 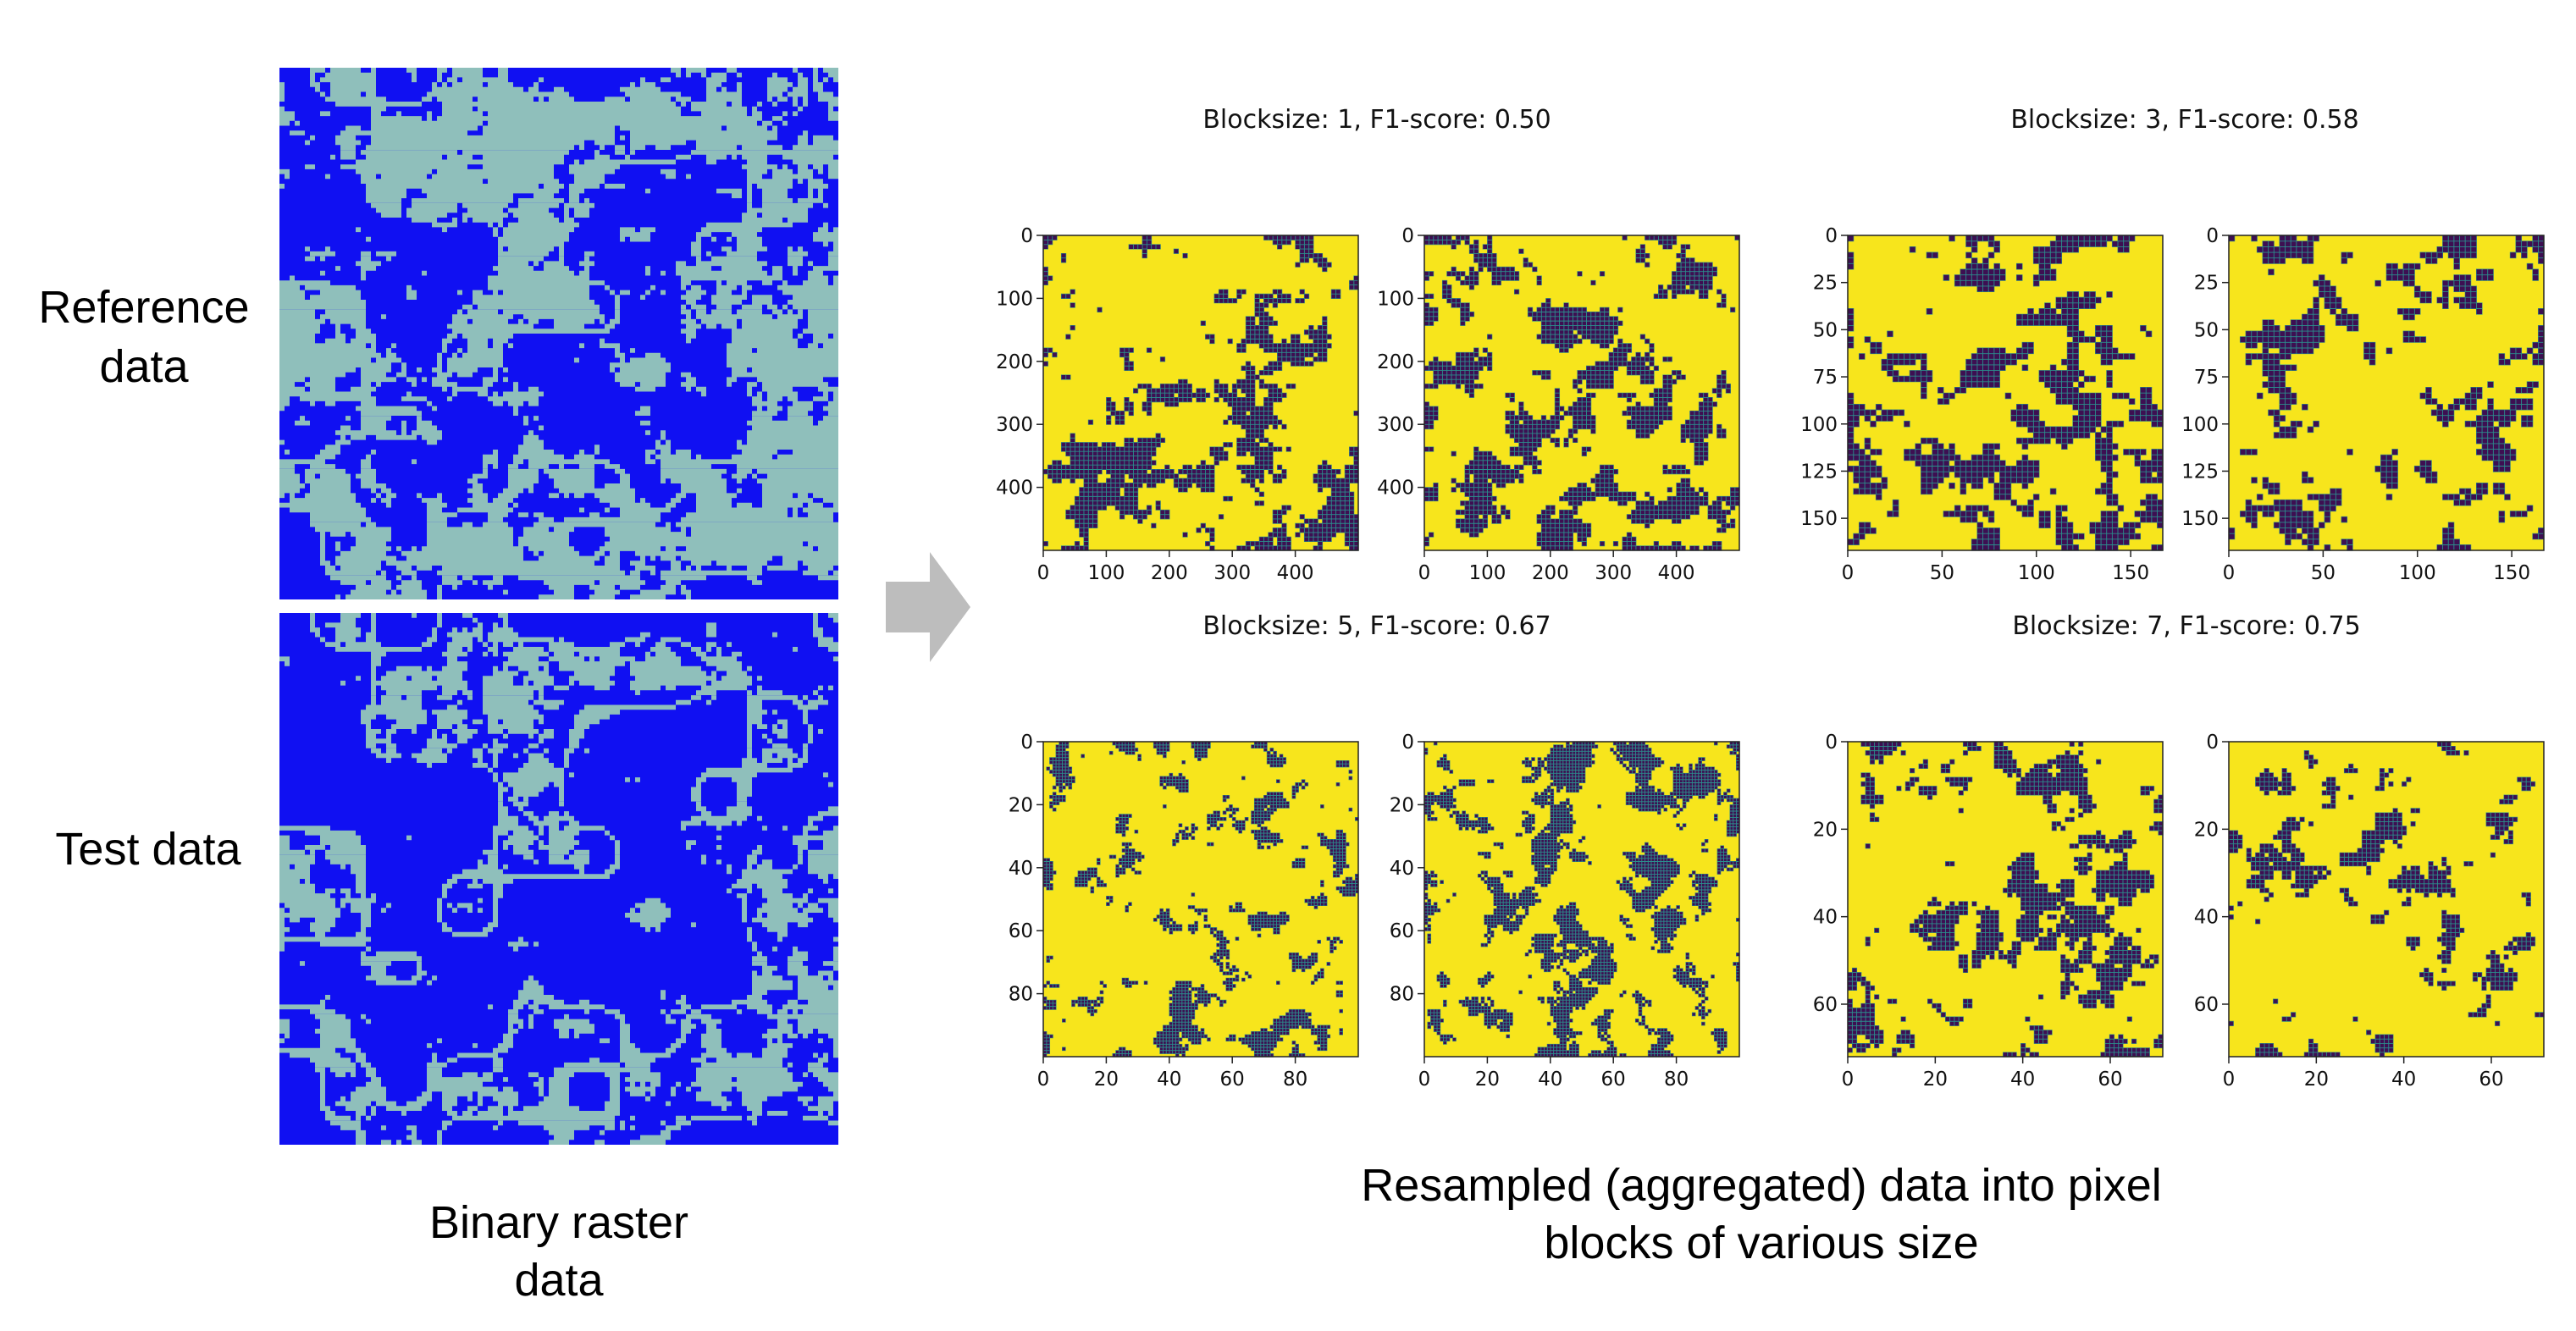 What do you see at coordinates (1942, 573) in the screenshot?
I see `x-tick-label: 50` at bounding box center [1942, 573].